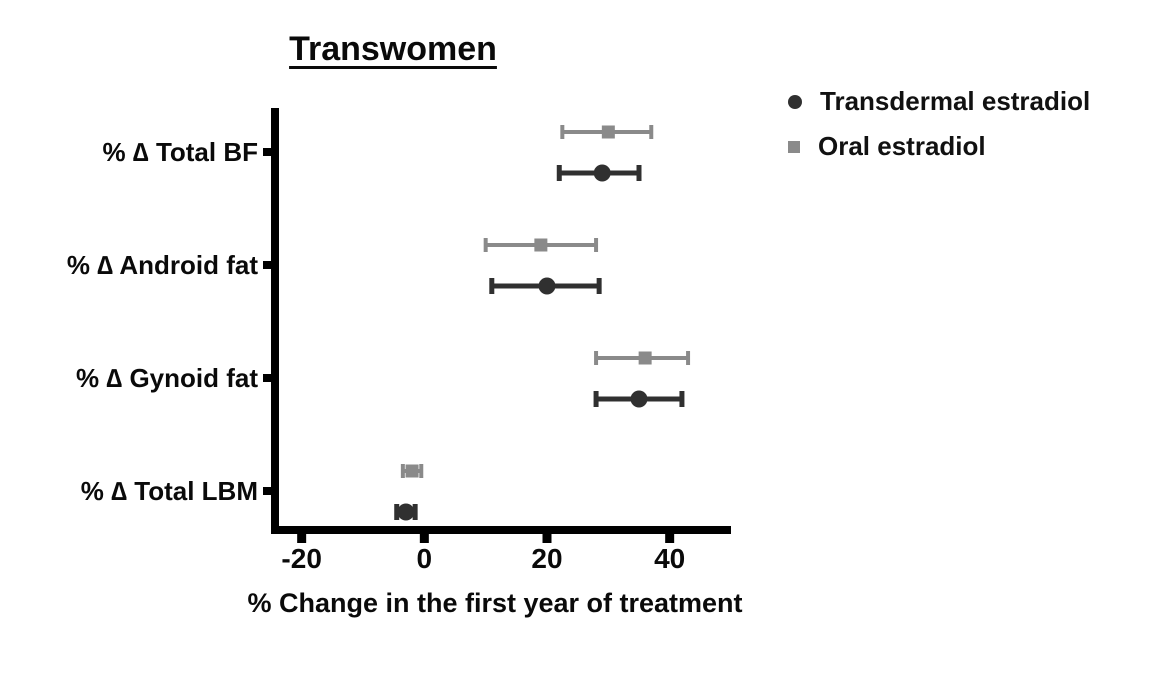 This screenshot has height=680, width=1153. Describe the element at coordinates (180, 152) in the screenshot. I see `category-label: % ∆ Total BF` at that location.